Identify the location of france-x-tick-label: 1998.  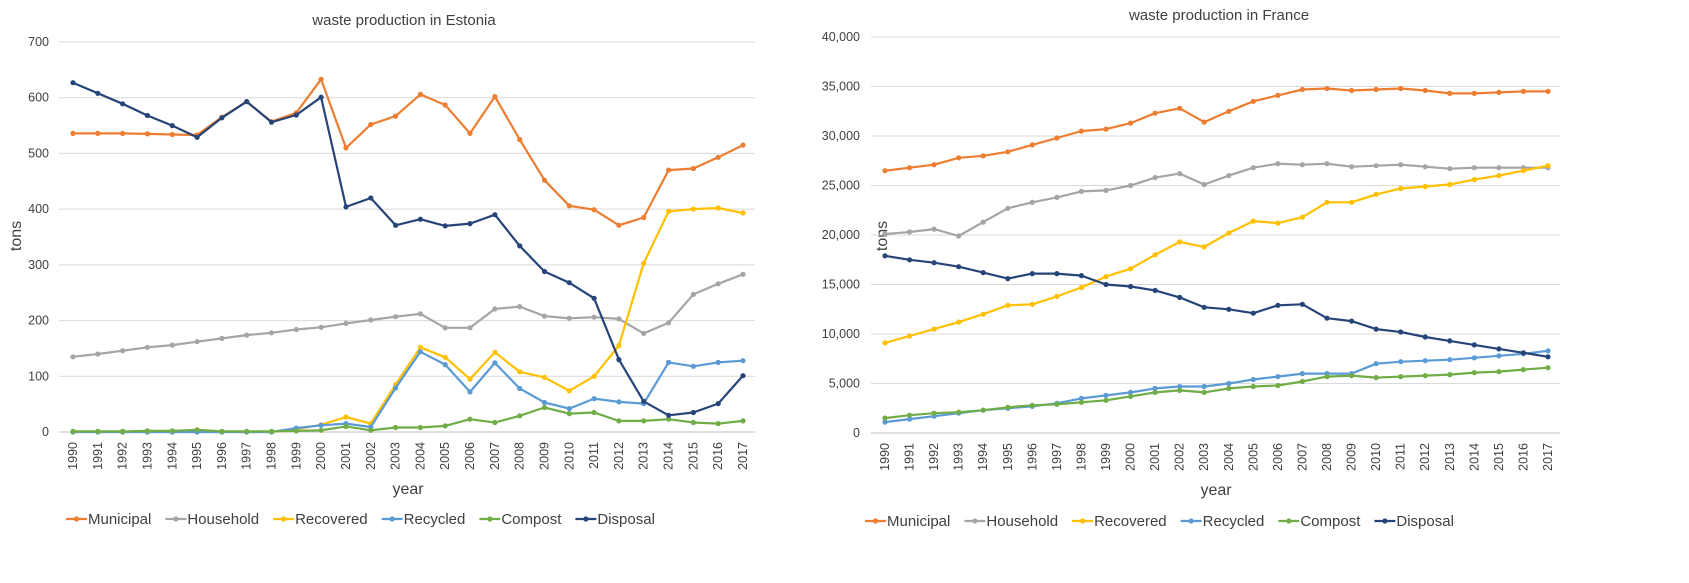
(1081, 457).